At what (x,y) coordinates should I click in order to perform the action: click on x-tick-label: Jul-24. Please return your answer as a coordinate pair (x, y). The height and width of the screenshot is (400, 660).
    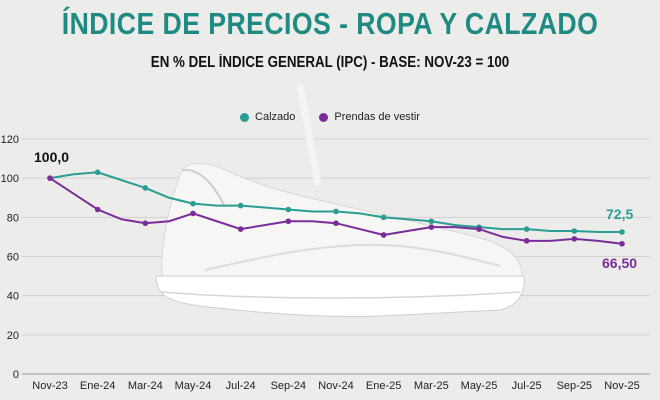
    Looking at the image, I should click on (241, 386).